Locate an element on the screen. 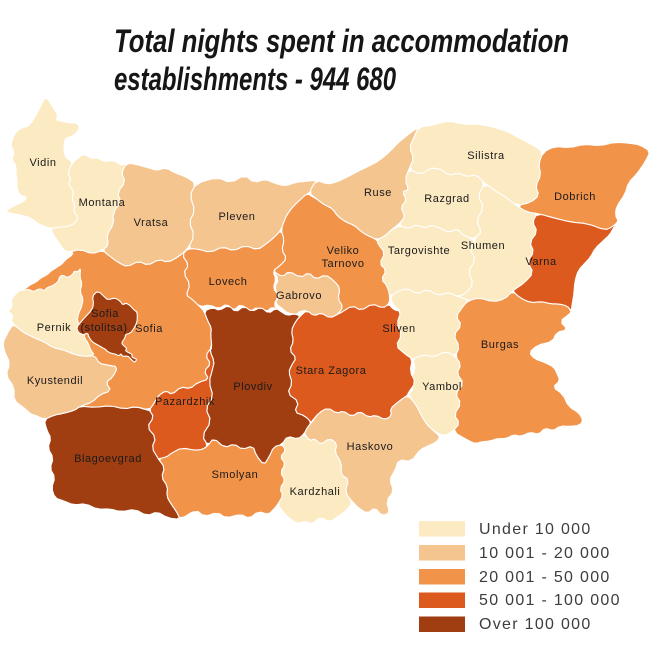 This screenshot has width=650, height=646. svg-text: Dobrich is located at coordinates (575, 197).